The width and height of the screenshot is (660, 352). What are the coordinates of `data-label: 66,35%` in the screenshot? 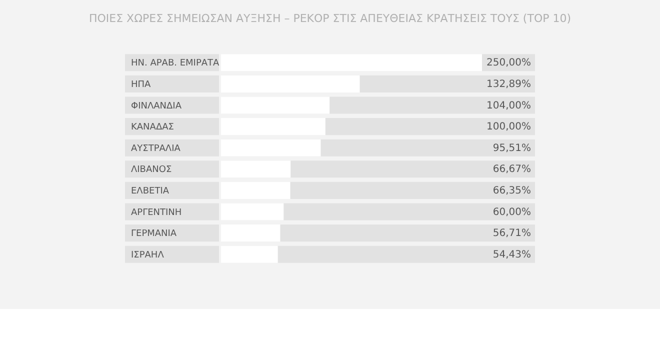 It's located at (511, 190).